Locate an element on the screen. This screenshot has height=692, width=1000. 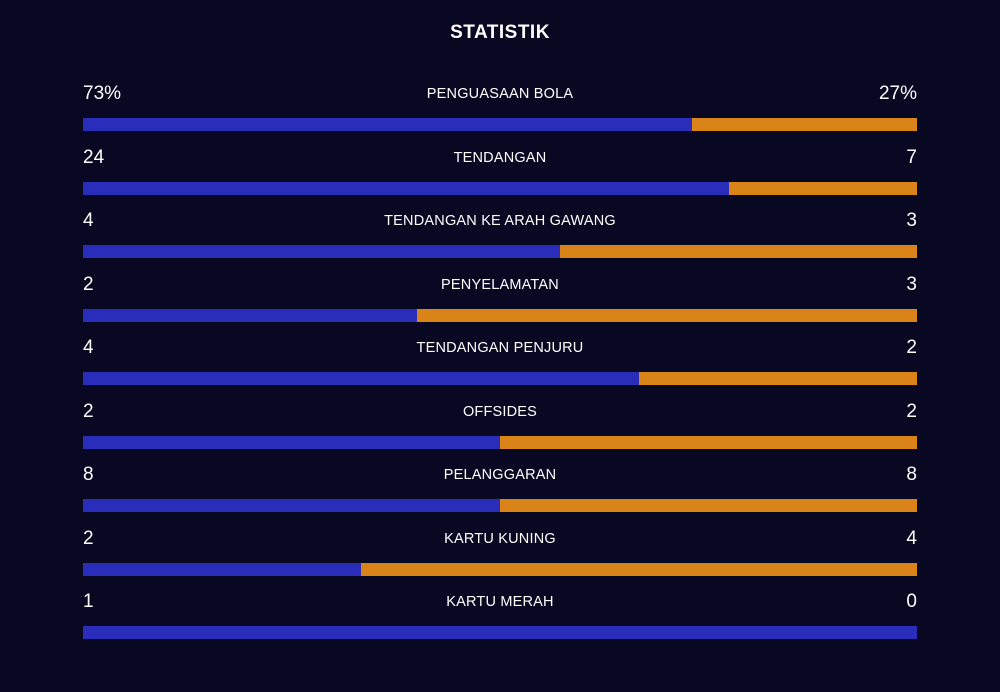
stat-label: TENDANGAN PENJURU is located at coordinates (500, 348).